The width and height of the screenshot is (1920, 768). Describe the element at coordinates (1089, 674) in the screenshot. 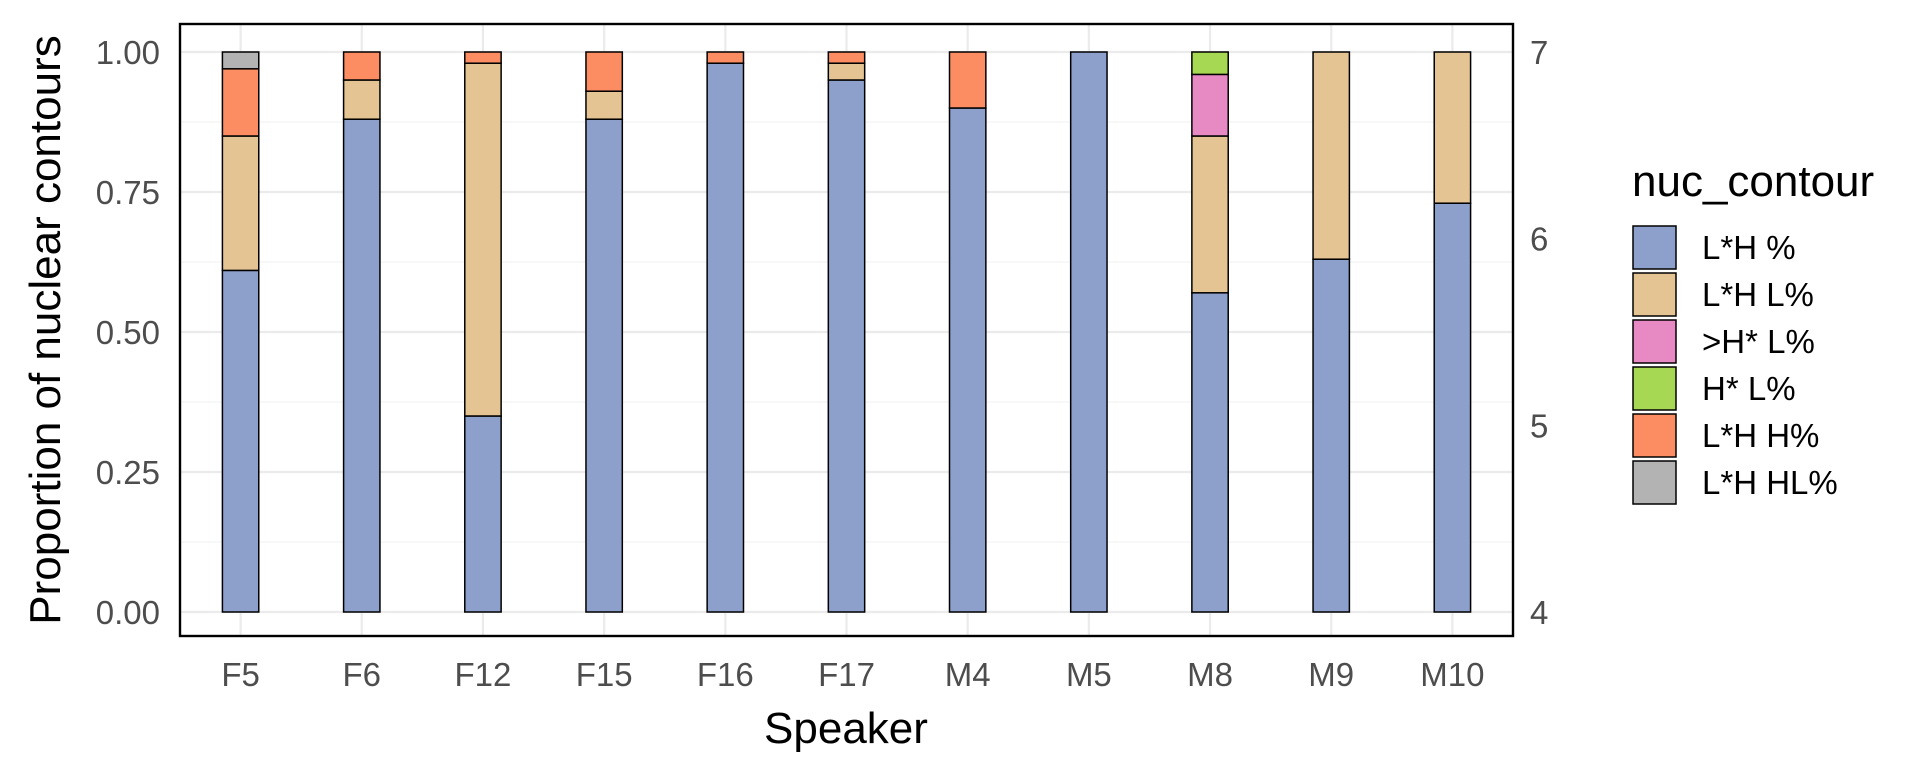

I see `x-tick-label: M5` at that location.